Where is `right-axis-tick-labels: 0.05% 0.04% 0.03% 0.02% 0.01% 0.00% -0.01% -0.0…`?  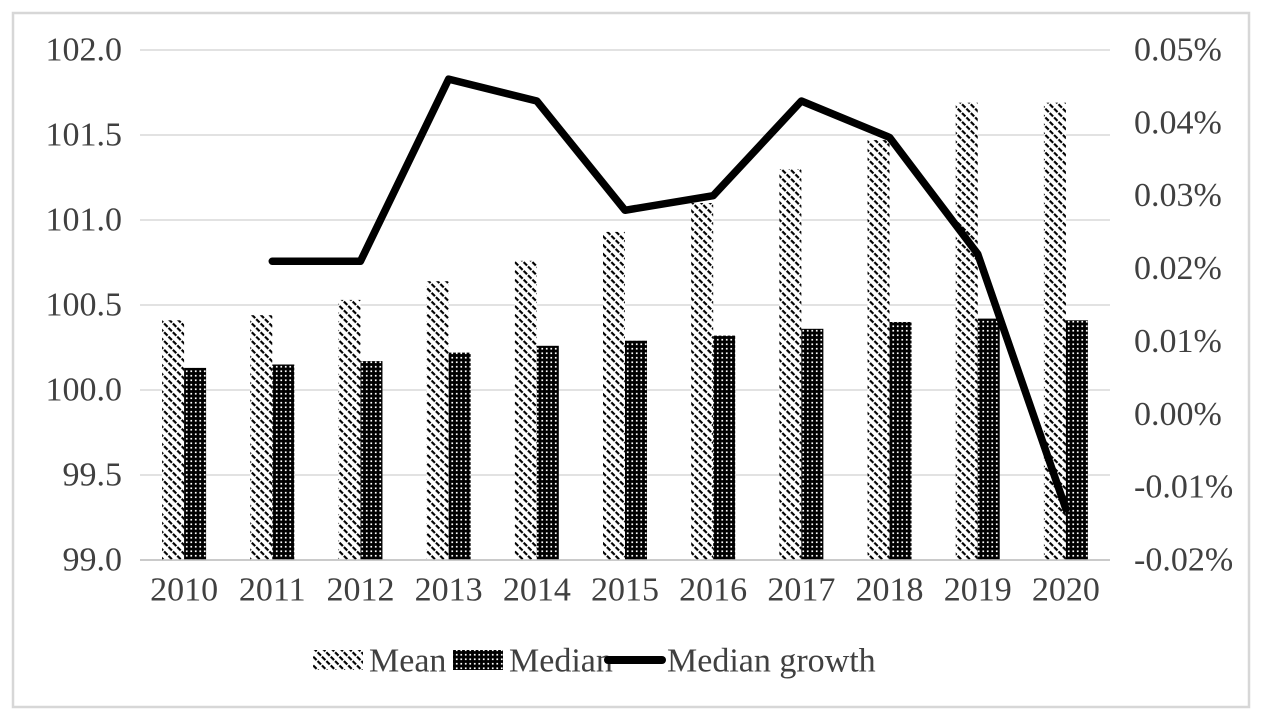 right-axis-tick-labels: 0.05% 0.04% 0.03% 0.02% 0.01% 0.00% -0.01% -0.0… is located at coordinates (1183, 305).